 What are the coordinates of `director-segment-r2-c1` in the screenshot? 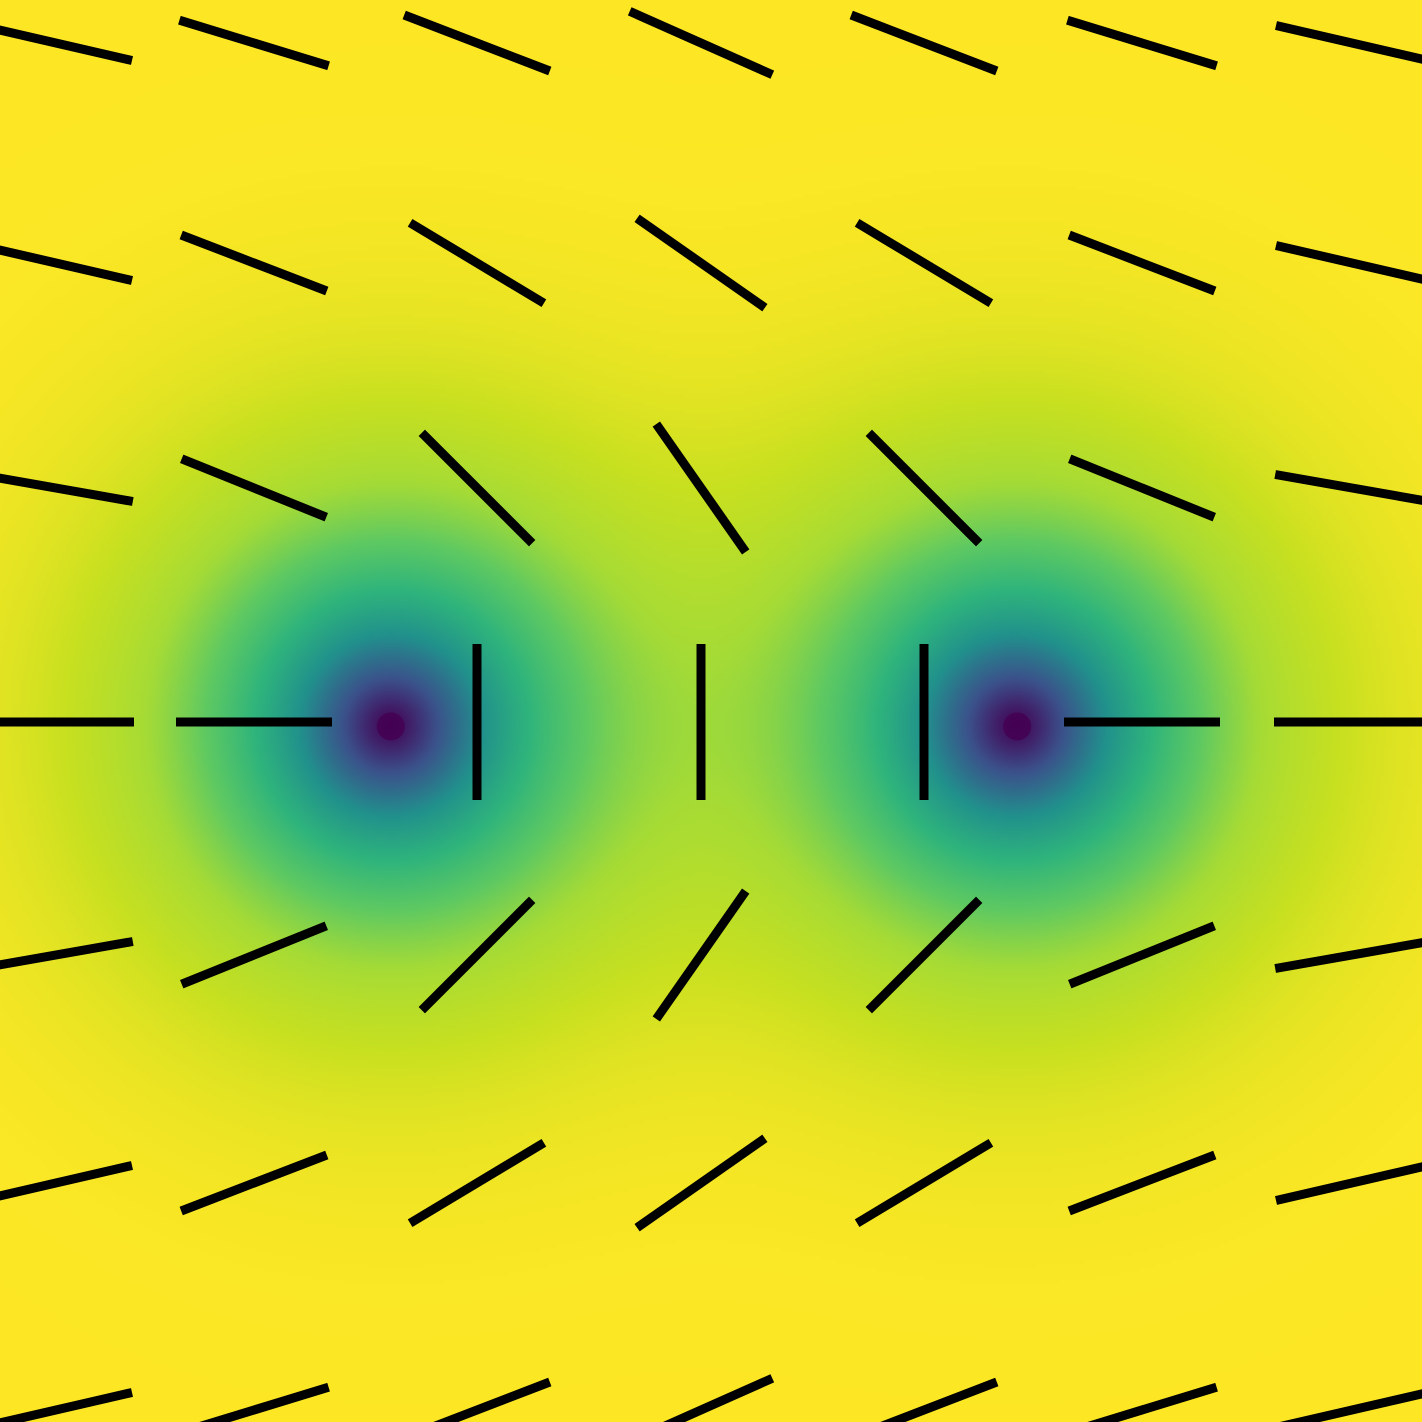 It's located at (254, 488).